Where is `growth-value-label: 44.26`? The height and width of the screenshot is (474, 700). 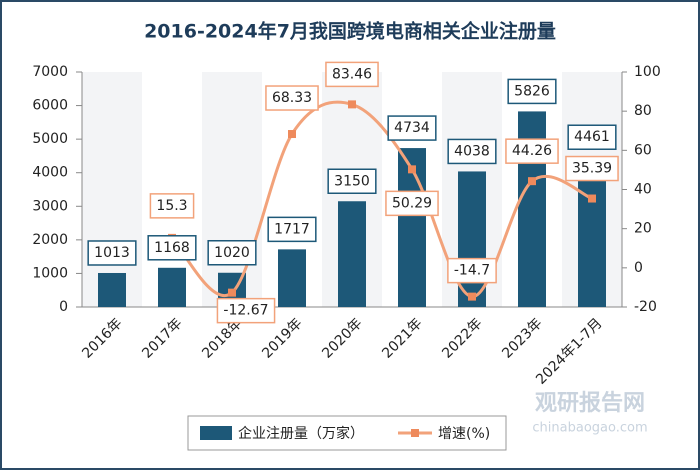 growth-value-label: 44.26 is located at coordinates (532, 151).